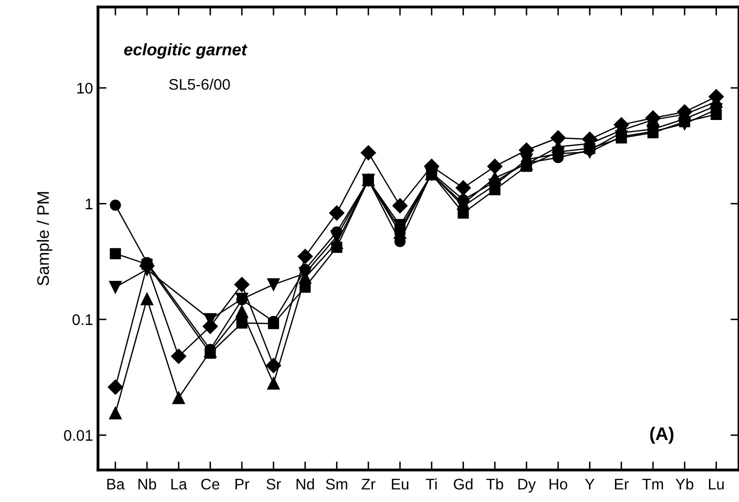 Image resolution: width=739 pixels, height=502 pixels. Describe the element at coordinates (621, 484) in the screenshot. I see `x-tick-label: Er` at that location.